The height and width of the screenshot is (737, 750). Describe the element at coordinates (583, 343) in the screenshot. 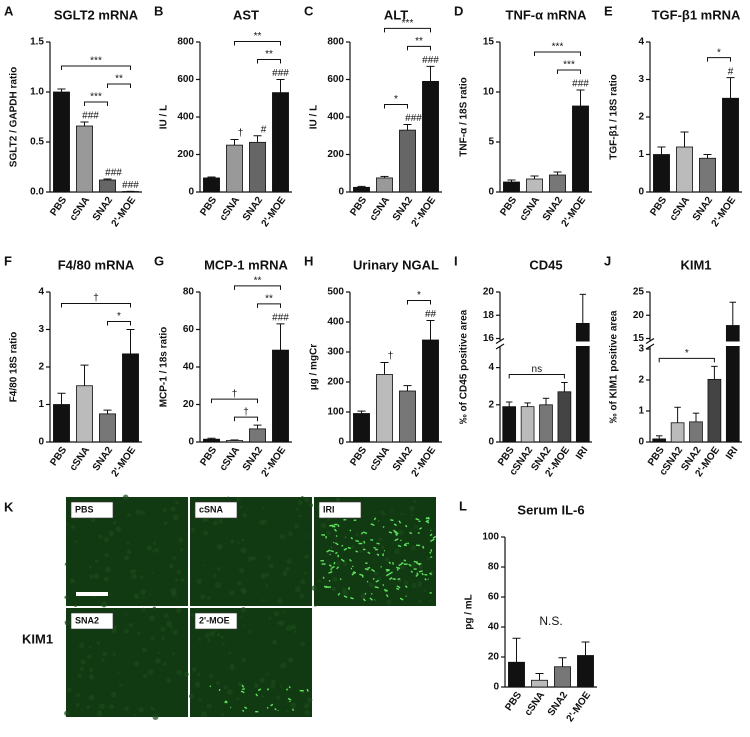

I see `bar-break-gap` at that location.